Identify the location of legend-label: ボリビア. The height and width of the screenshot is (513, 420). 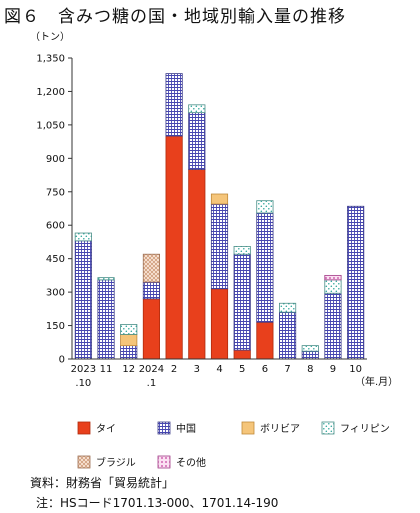
(280, 429).